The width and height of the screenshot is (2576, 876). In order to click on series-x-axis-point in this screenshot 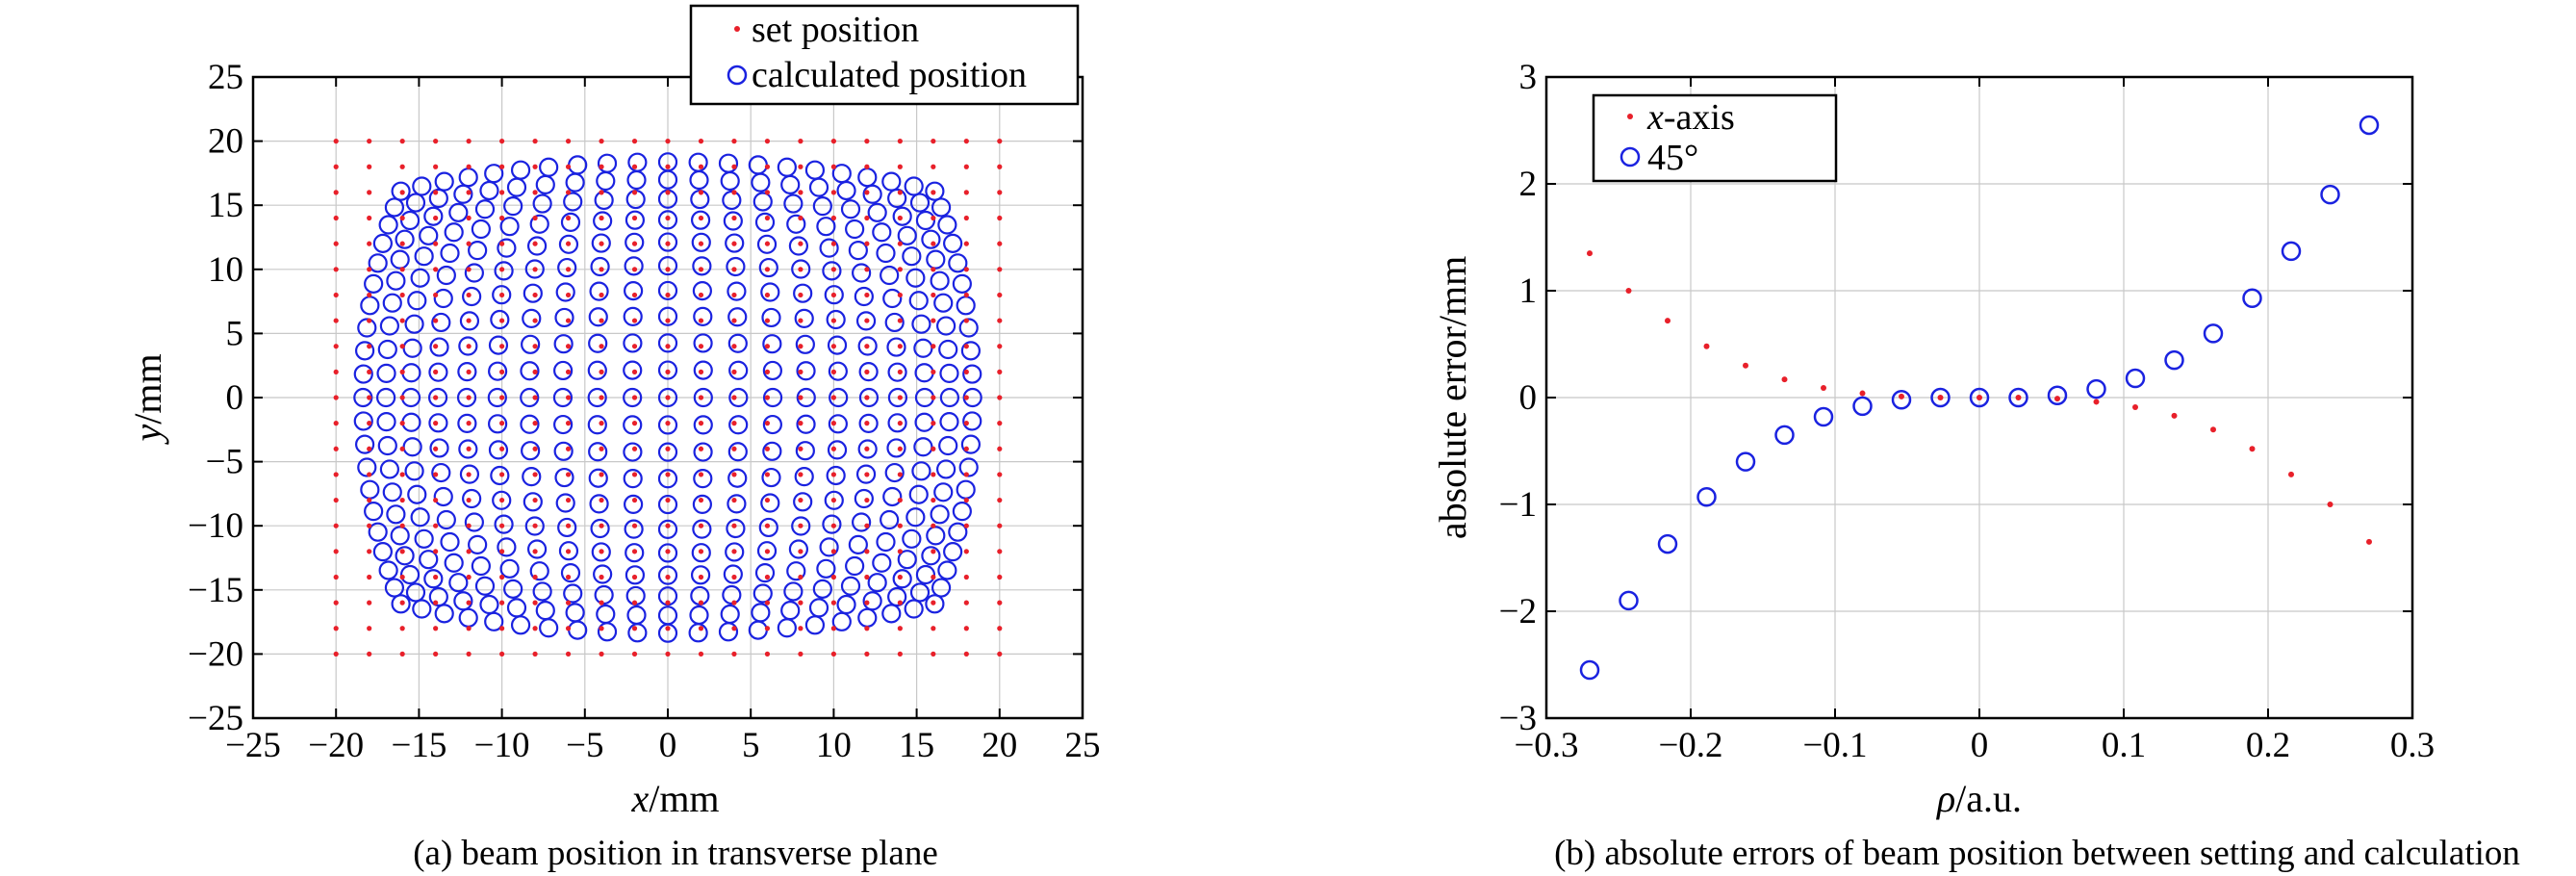, I will do `click(1901, 396)`.